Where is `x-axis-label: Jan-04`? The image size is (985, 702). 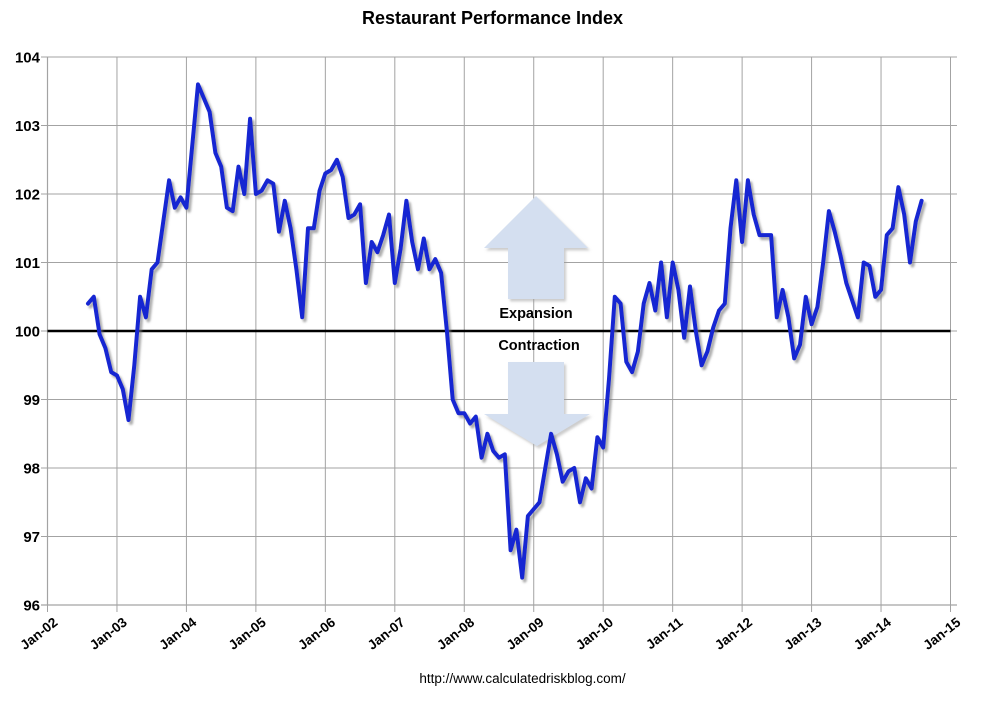 x-axis-label: Jan-04 is located at coordinates (177, 633).